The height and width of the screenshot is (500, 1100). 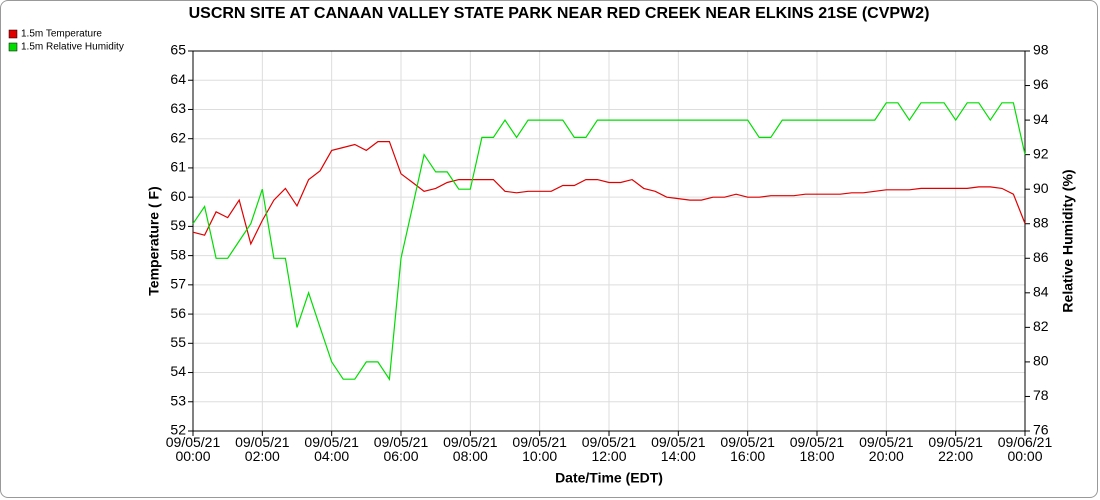 I want to click on x-tick-label: 09/05/21 20:00, so click(x=886, y=449).